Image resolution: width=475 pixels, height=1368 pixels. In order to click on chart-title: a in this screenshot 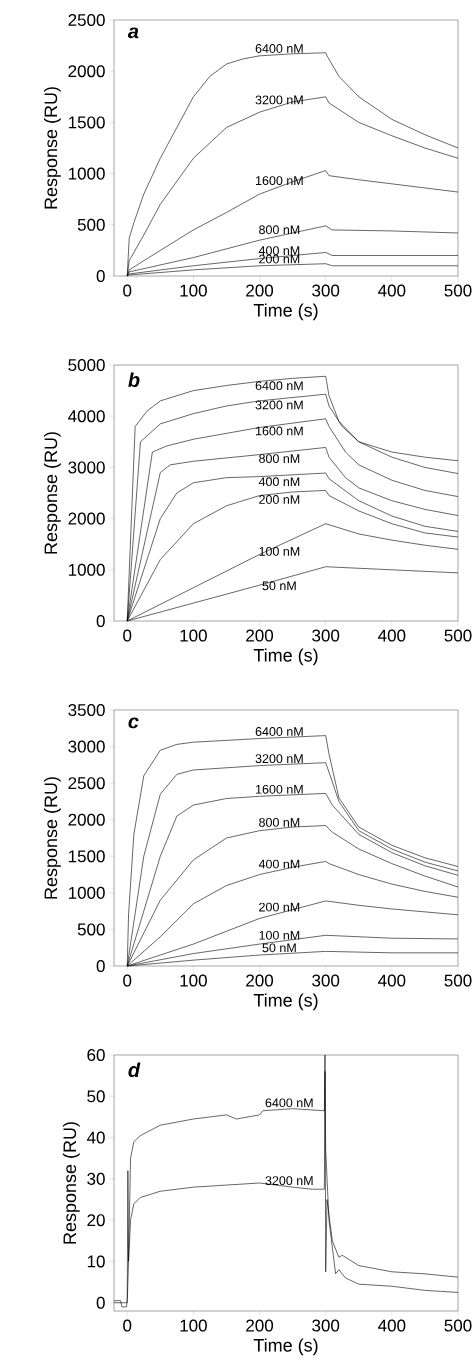, I will do `click(133, 33)`.